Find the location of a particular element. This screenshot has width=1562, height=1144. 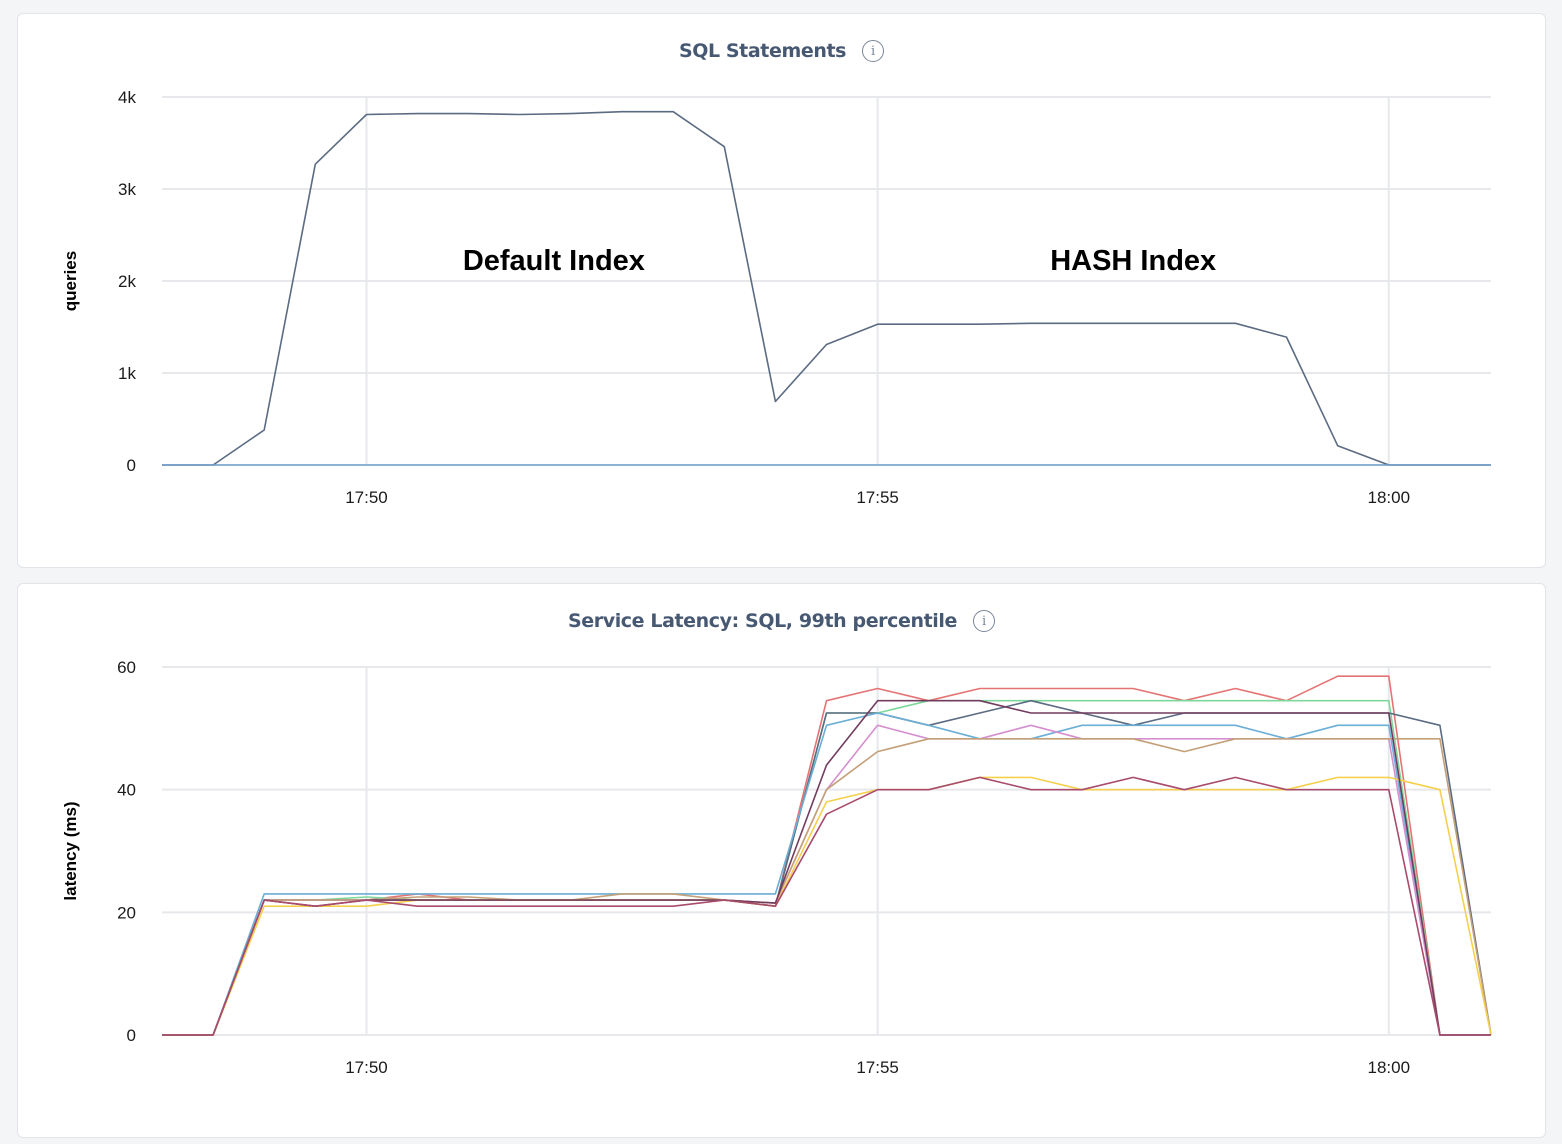

panel-header: SQL Statements i is located at coordinates (781, 51).